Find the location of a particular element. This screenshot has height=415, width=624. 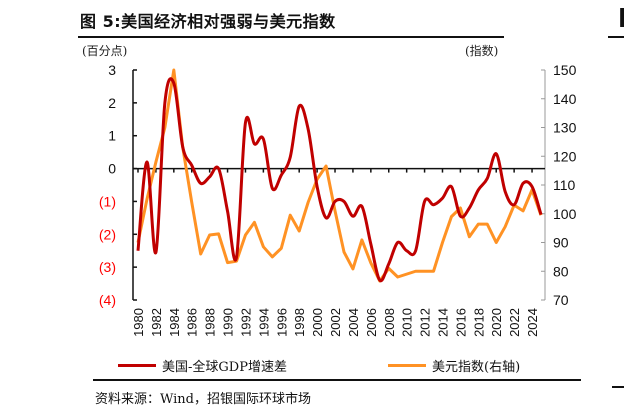

x-axis-tick-label: 2012 is located at coordinates (425, 322).